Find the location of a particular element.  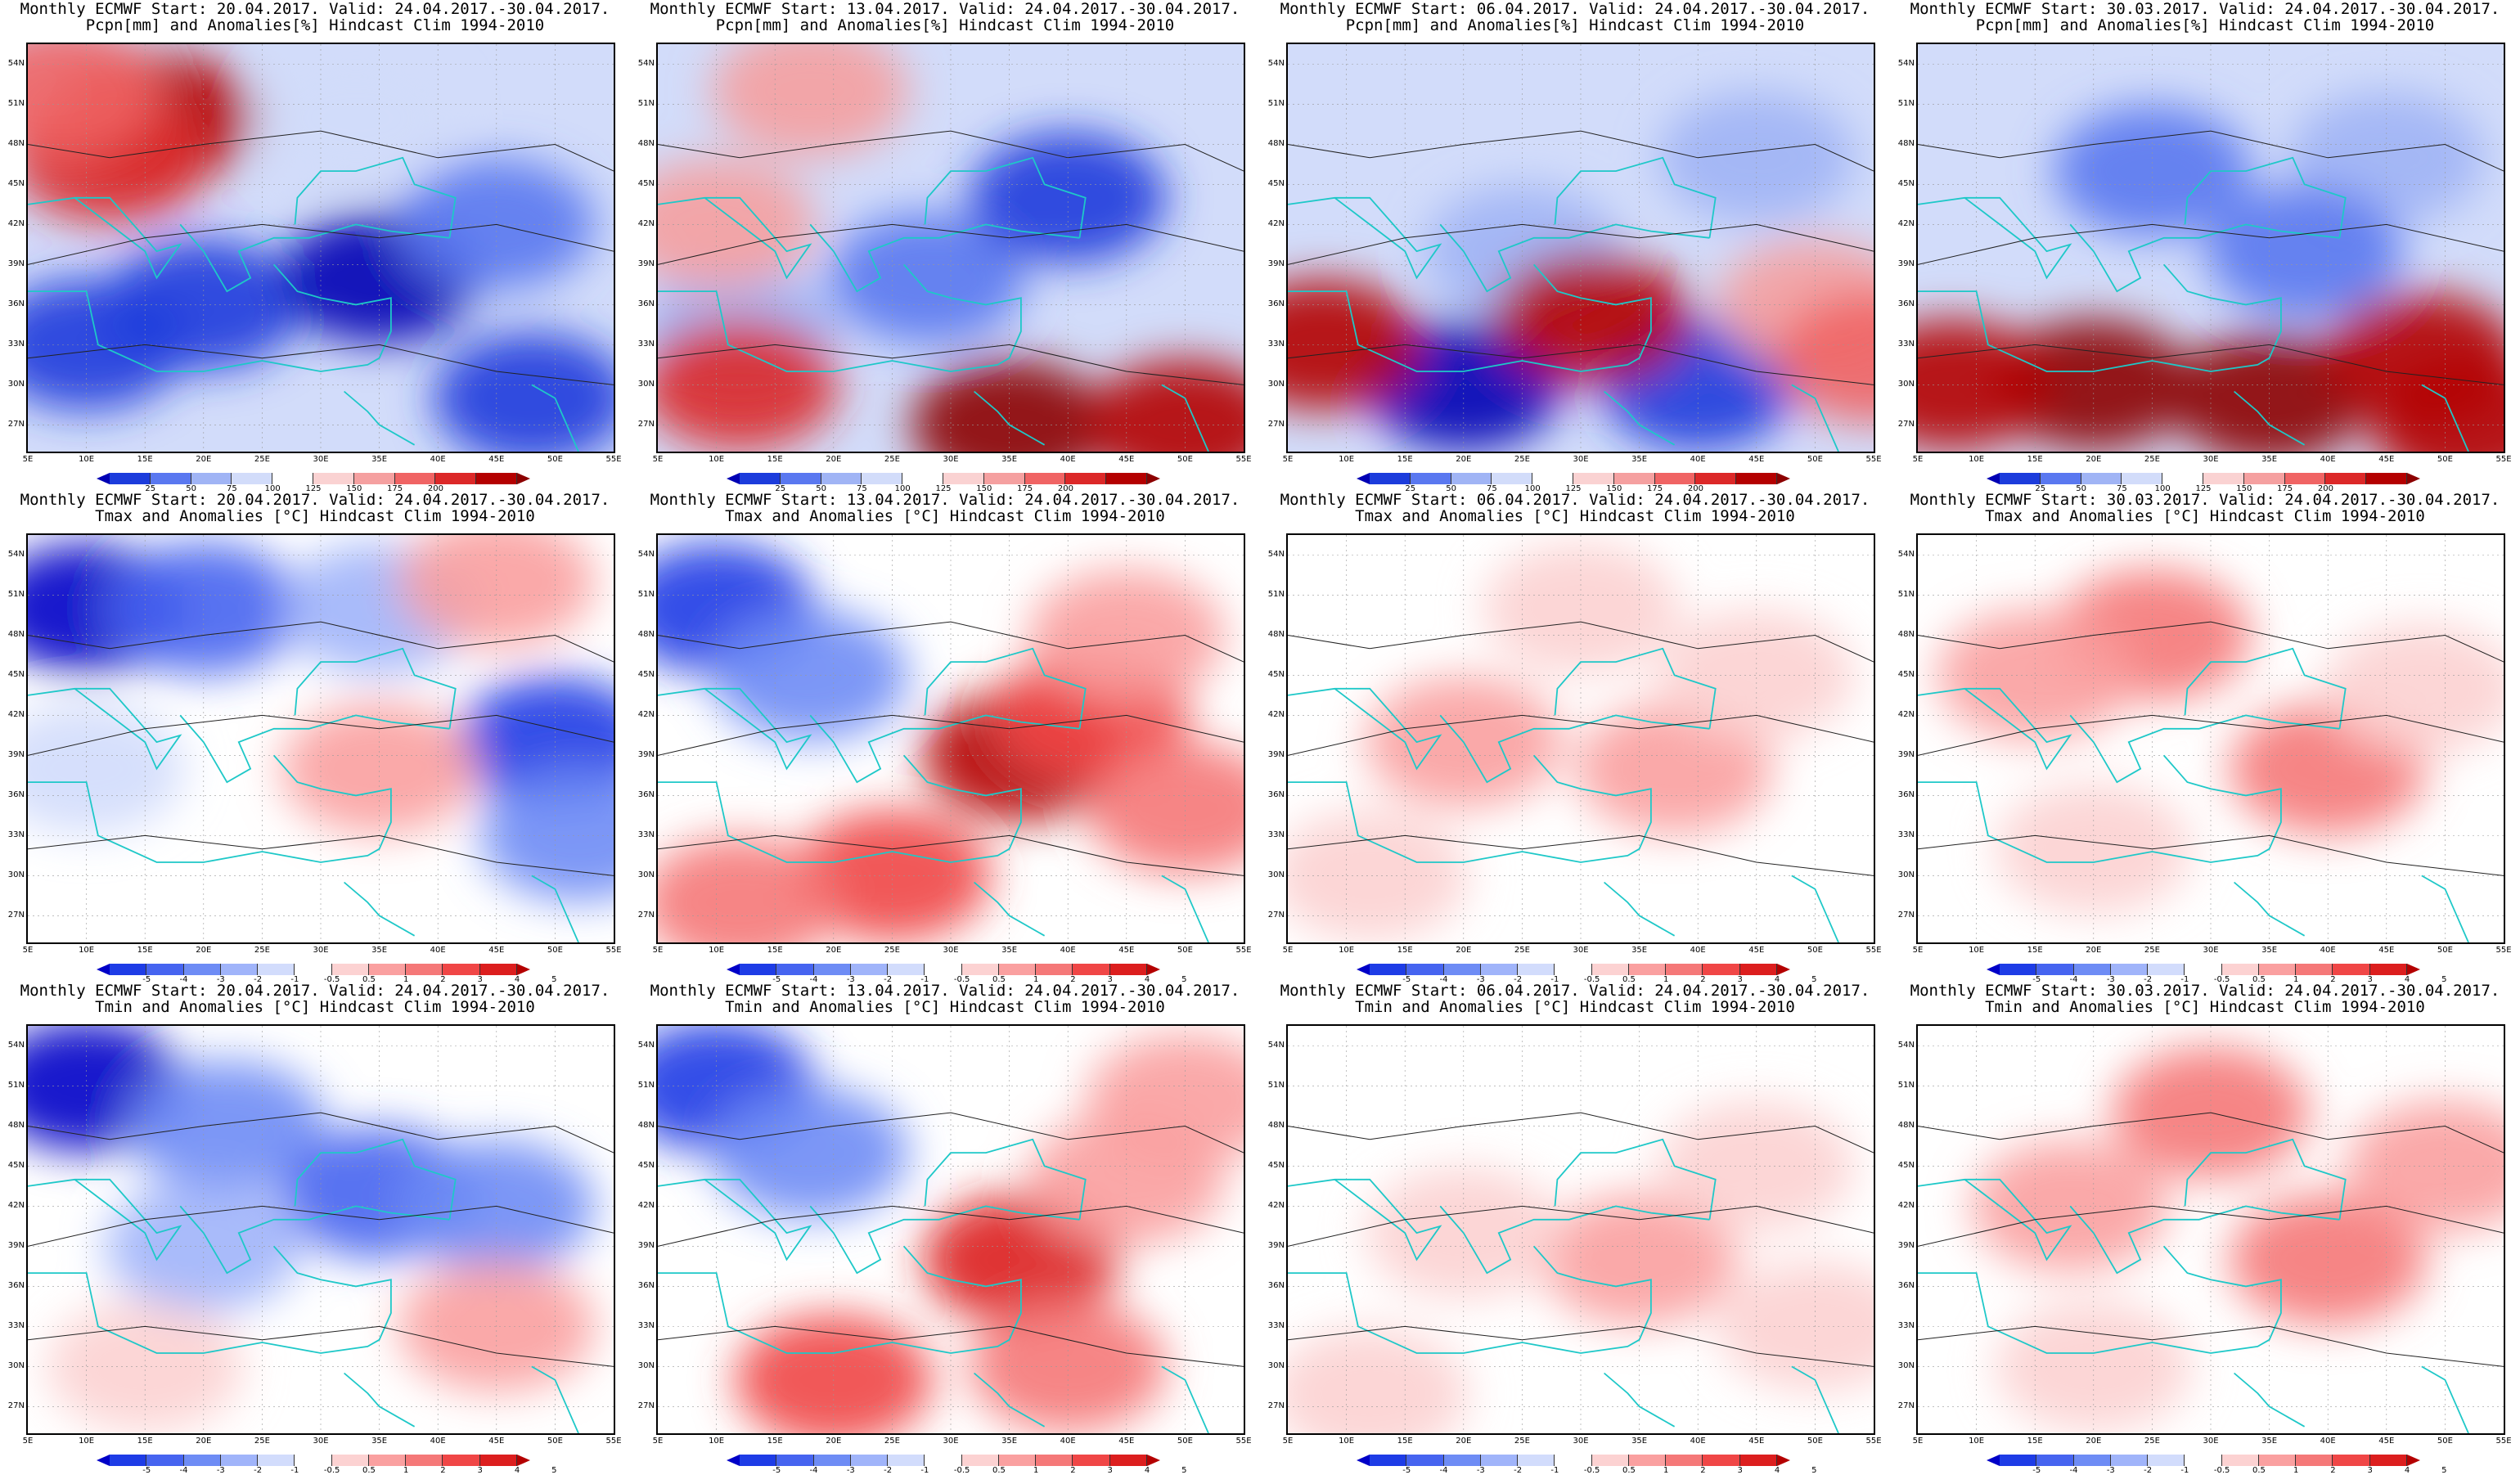

colorbar-tick-label: 75 is located at coordinates (1492, 489).